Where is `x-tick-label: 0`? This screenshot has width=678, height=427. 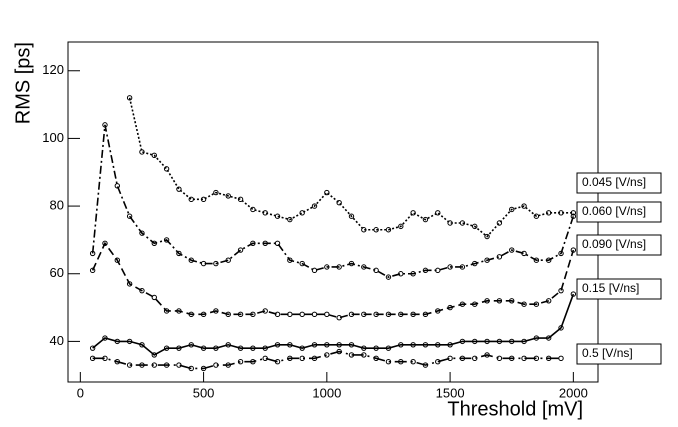 x-tick-label: 0 is located at coordinates (80, 392).